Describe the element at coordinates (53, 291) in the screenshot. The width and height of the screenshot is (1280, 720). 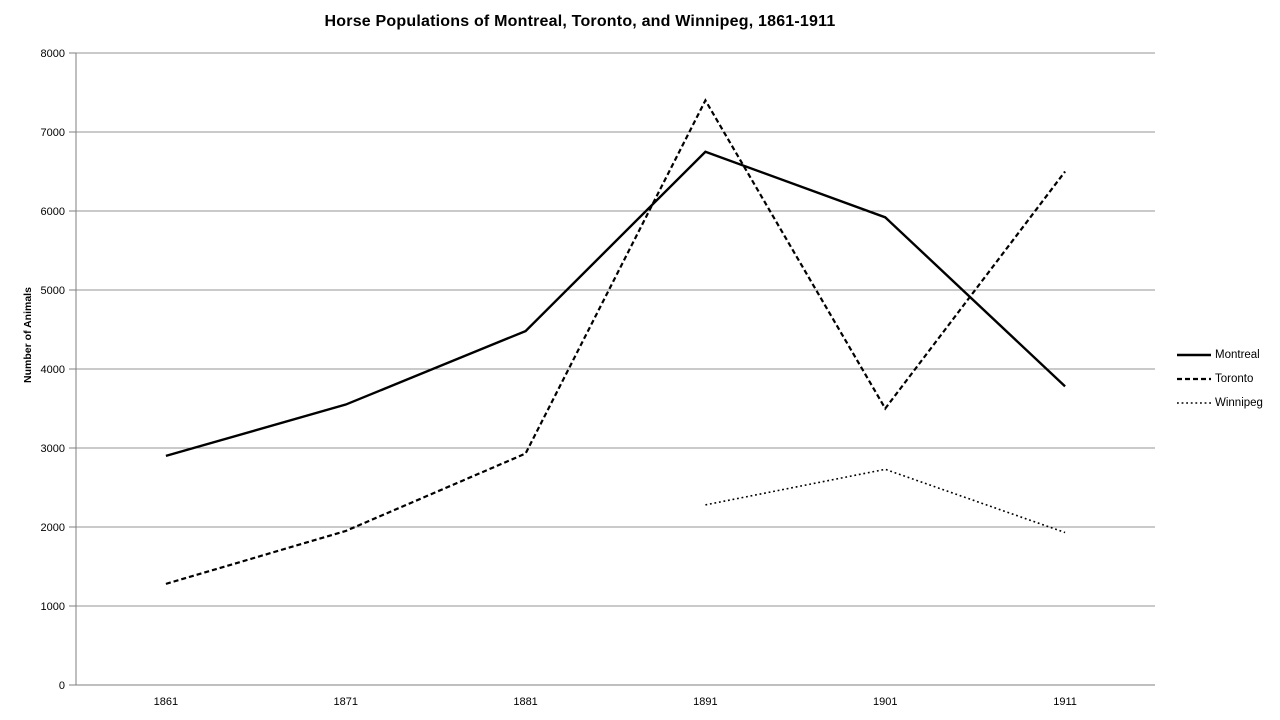
I see `y-tick-label: 5000` at that location.